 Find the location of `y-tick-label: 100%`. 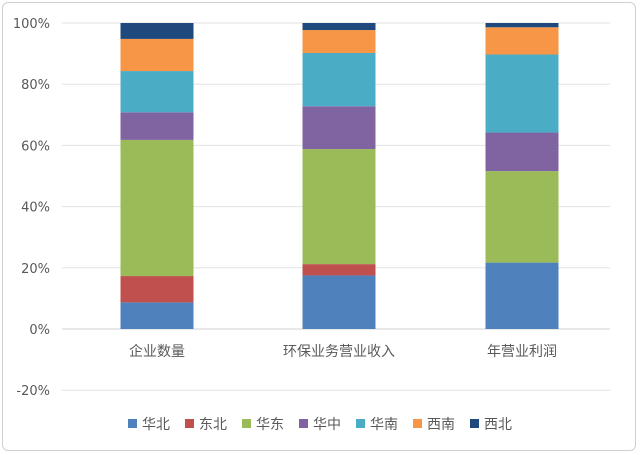

y-tick-label: 100% is located at coordinates (31, 24).